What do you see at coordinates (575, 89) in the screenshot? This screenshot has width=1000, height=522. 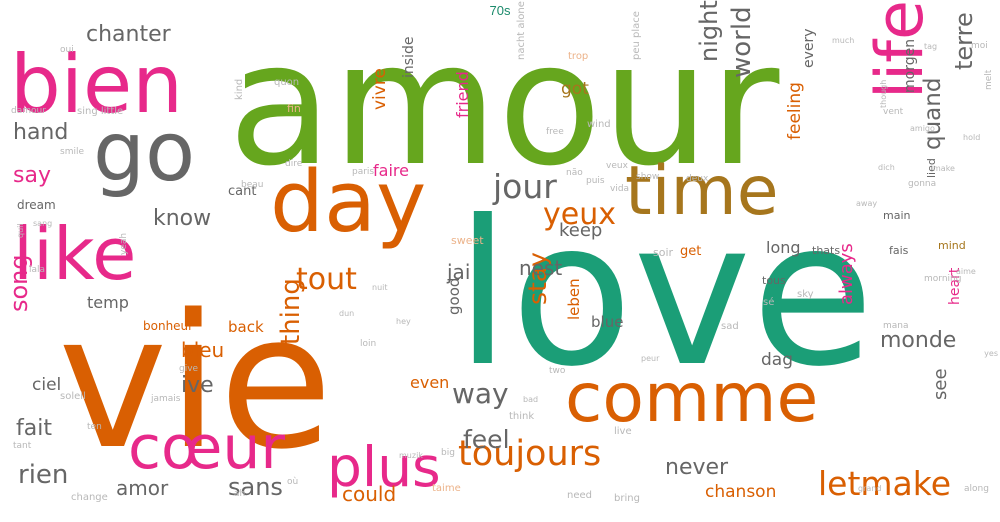 I see `cloud-word: got` at bounding box center [575, 89].